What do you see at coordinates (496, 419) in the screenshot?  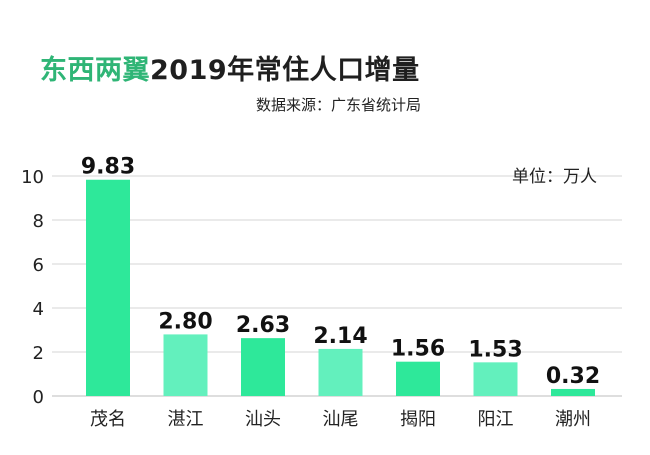 I see `x-tick-label: 阳江` at bounding box center [496, 419].